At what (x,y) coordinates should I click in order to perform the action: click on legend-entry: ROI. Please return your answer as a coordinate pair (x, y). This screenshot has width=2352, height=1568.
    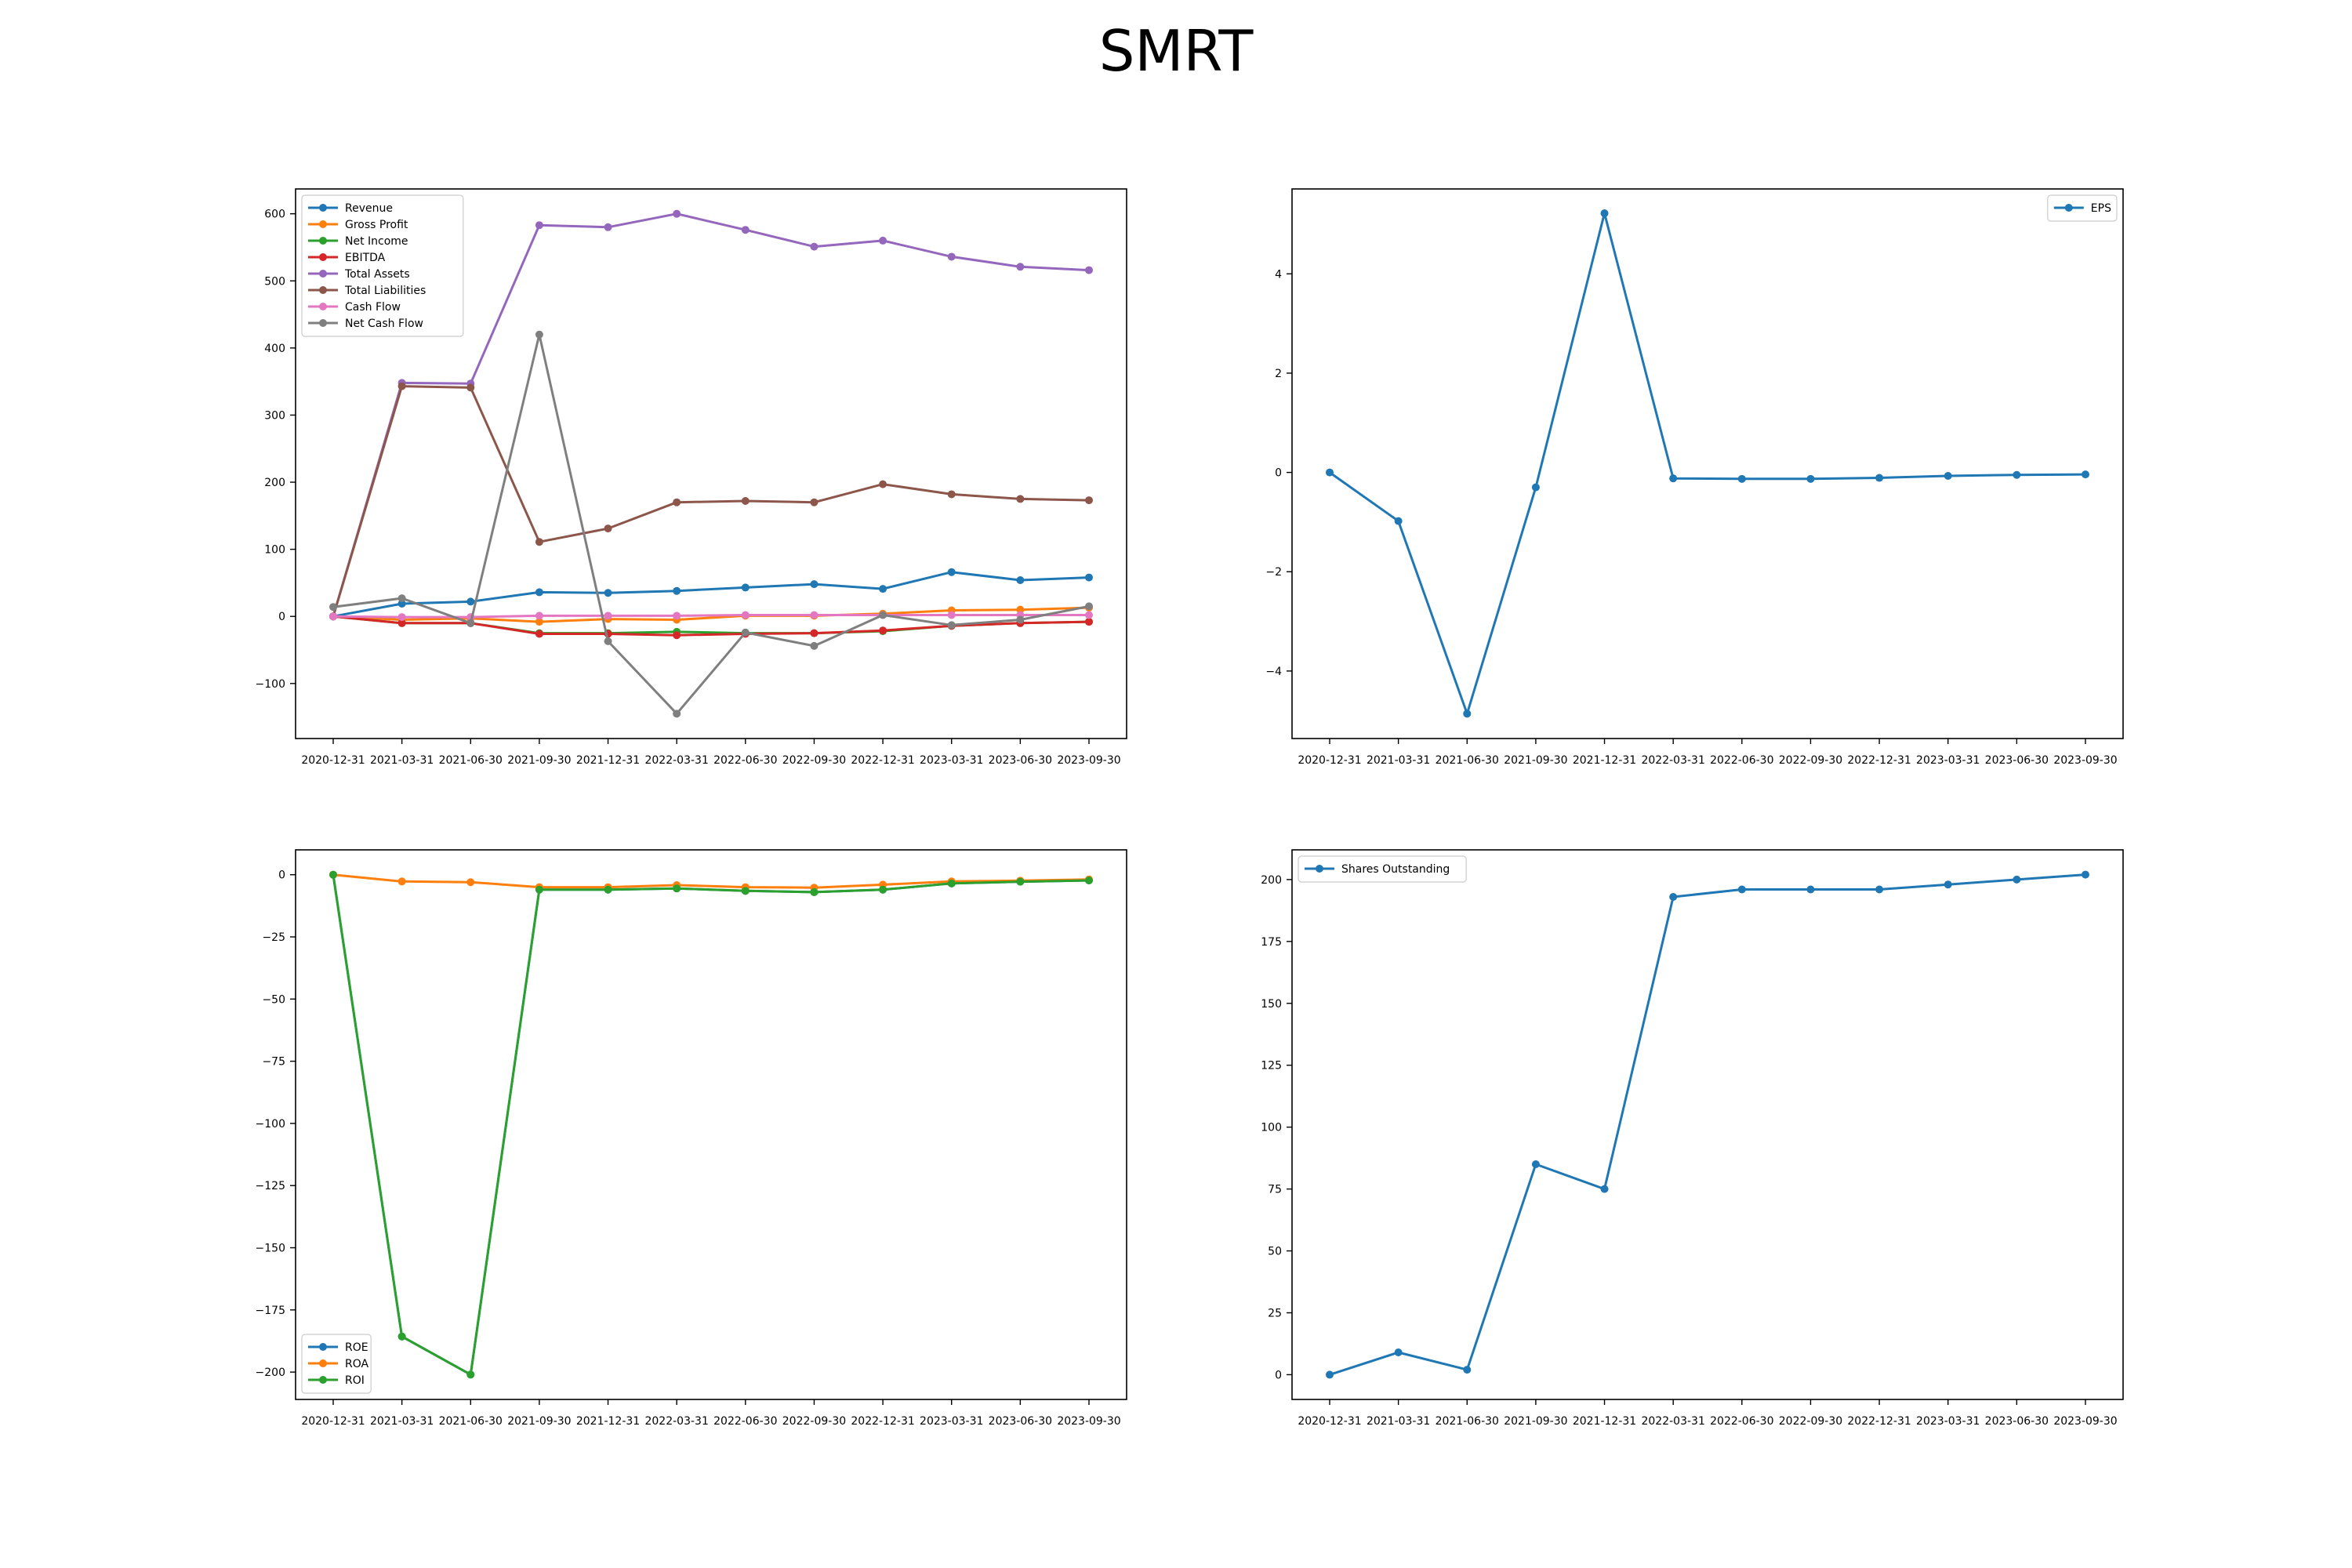
    Looking at the image, I should click on (336, 1380).